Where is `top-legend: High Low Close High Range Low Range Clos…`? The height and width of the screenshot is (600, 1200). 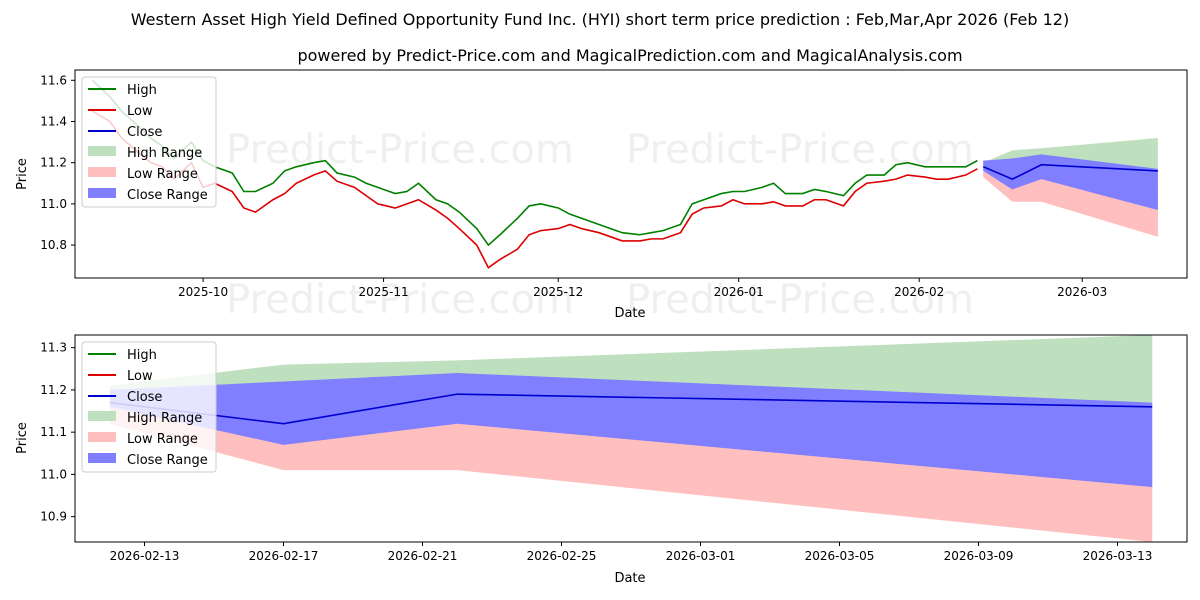
top-legend: High Low Close High Range Low Range Clos… is located at coordinates (149, 142).